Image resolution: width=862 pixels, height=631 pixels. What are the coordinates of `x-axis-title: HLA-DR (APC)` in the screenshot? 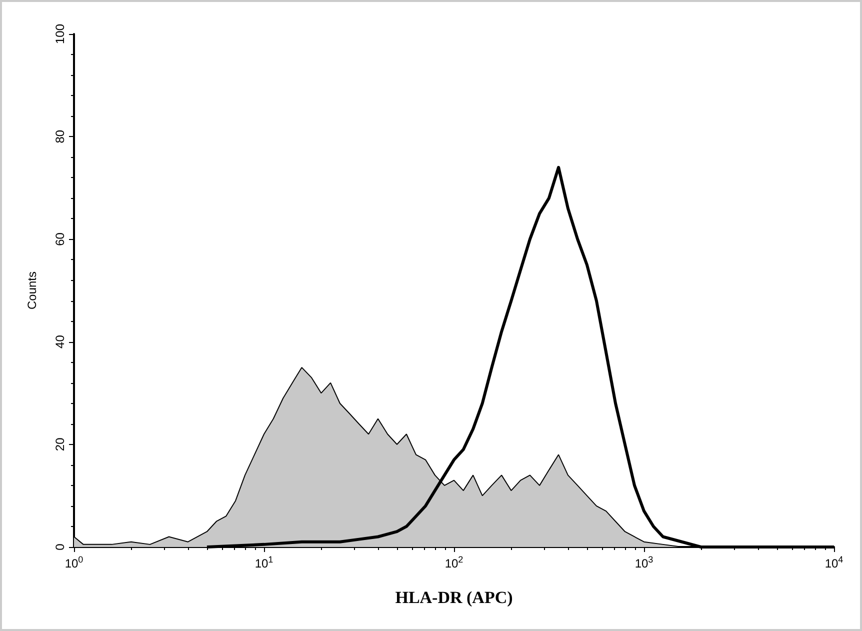 It's located at (454, 597).